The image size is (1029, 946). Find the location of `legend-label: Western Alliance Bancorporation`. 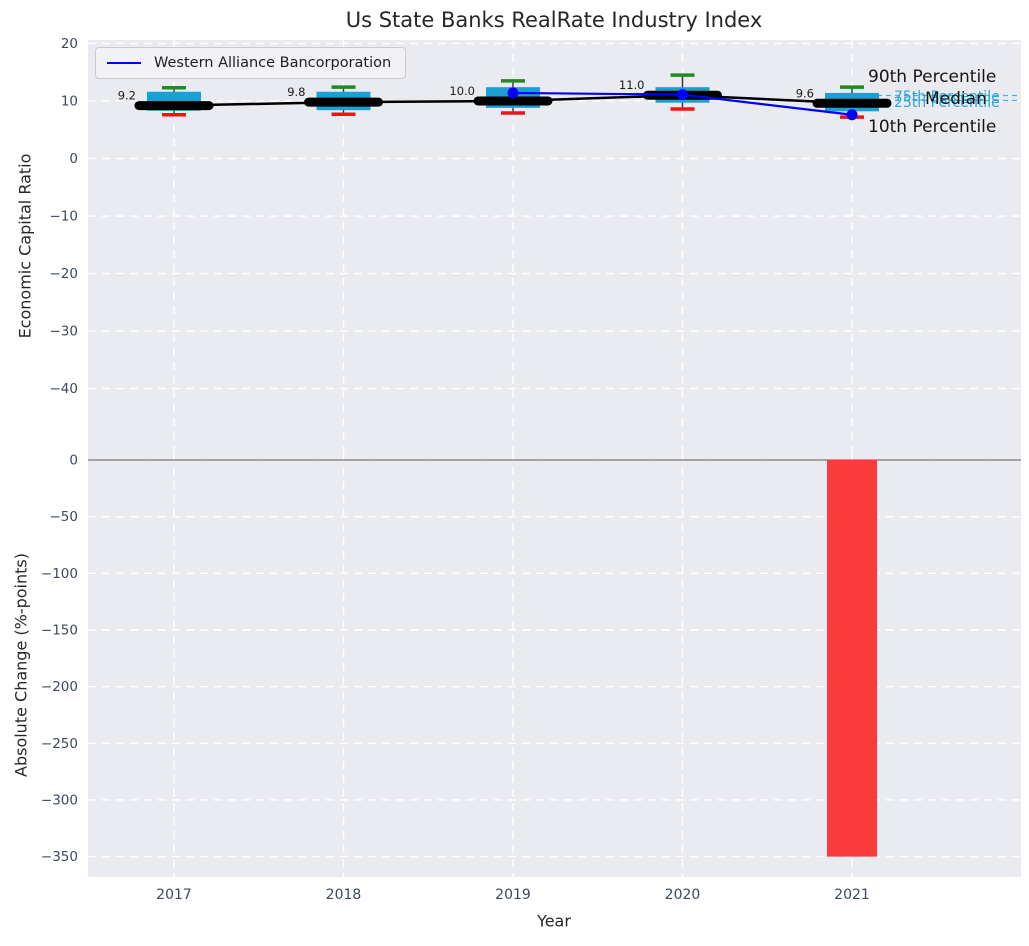

legend-label: Western Alliance Bancorporation is located at coordinates (273, 63).